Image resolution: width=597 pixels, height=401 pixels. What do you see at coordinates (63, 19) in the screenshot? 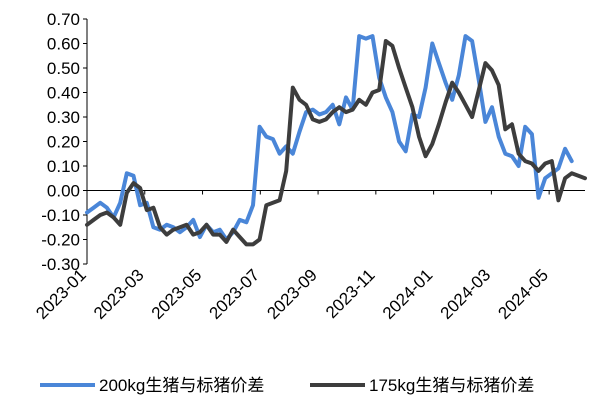
I see `y-tick-label: 0.70` at bounding box center [63, 19].